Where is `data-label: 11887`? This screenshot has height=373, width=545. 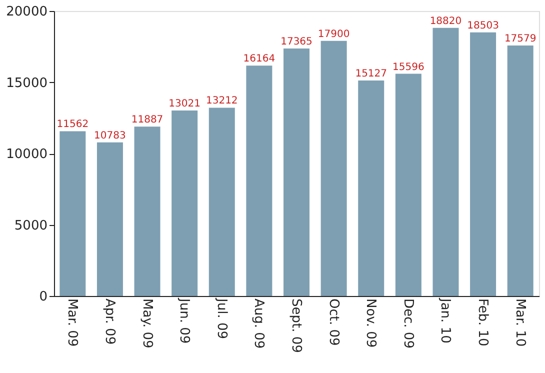
data-label: 11887 is located at coordinates (147, 120).